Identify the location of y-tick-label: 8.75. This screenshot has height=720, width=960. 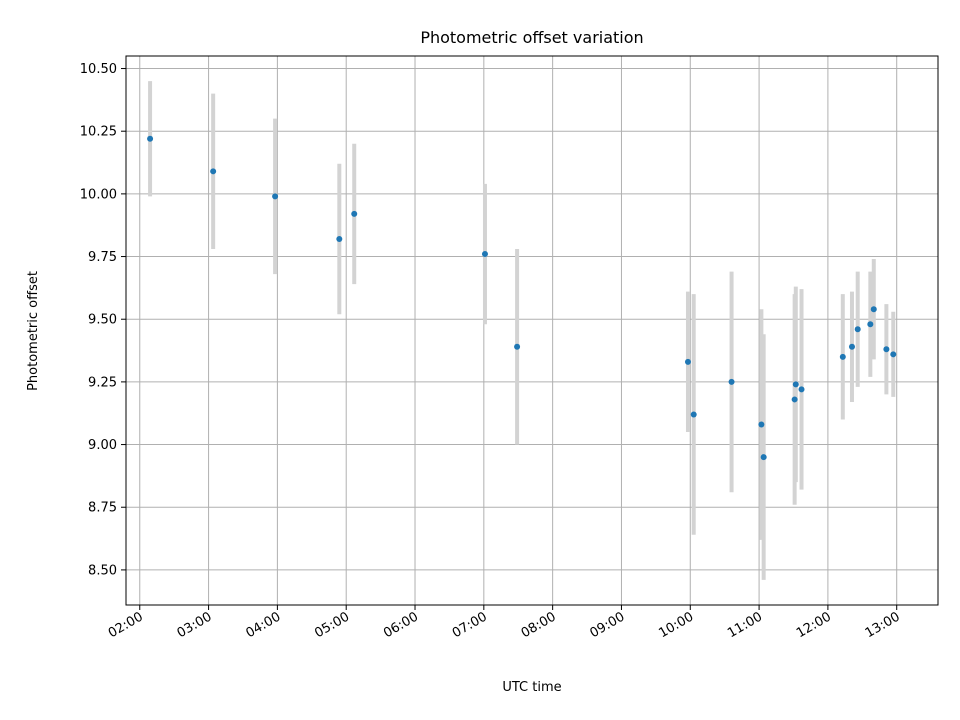
(102, 508).